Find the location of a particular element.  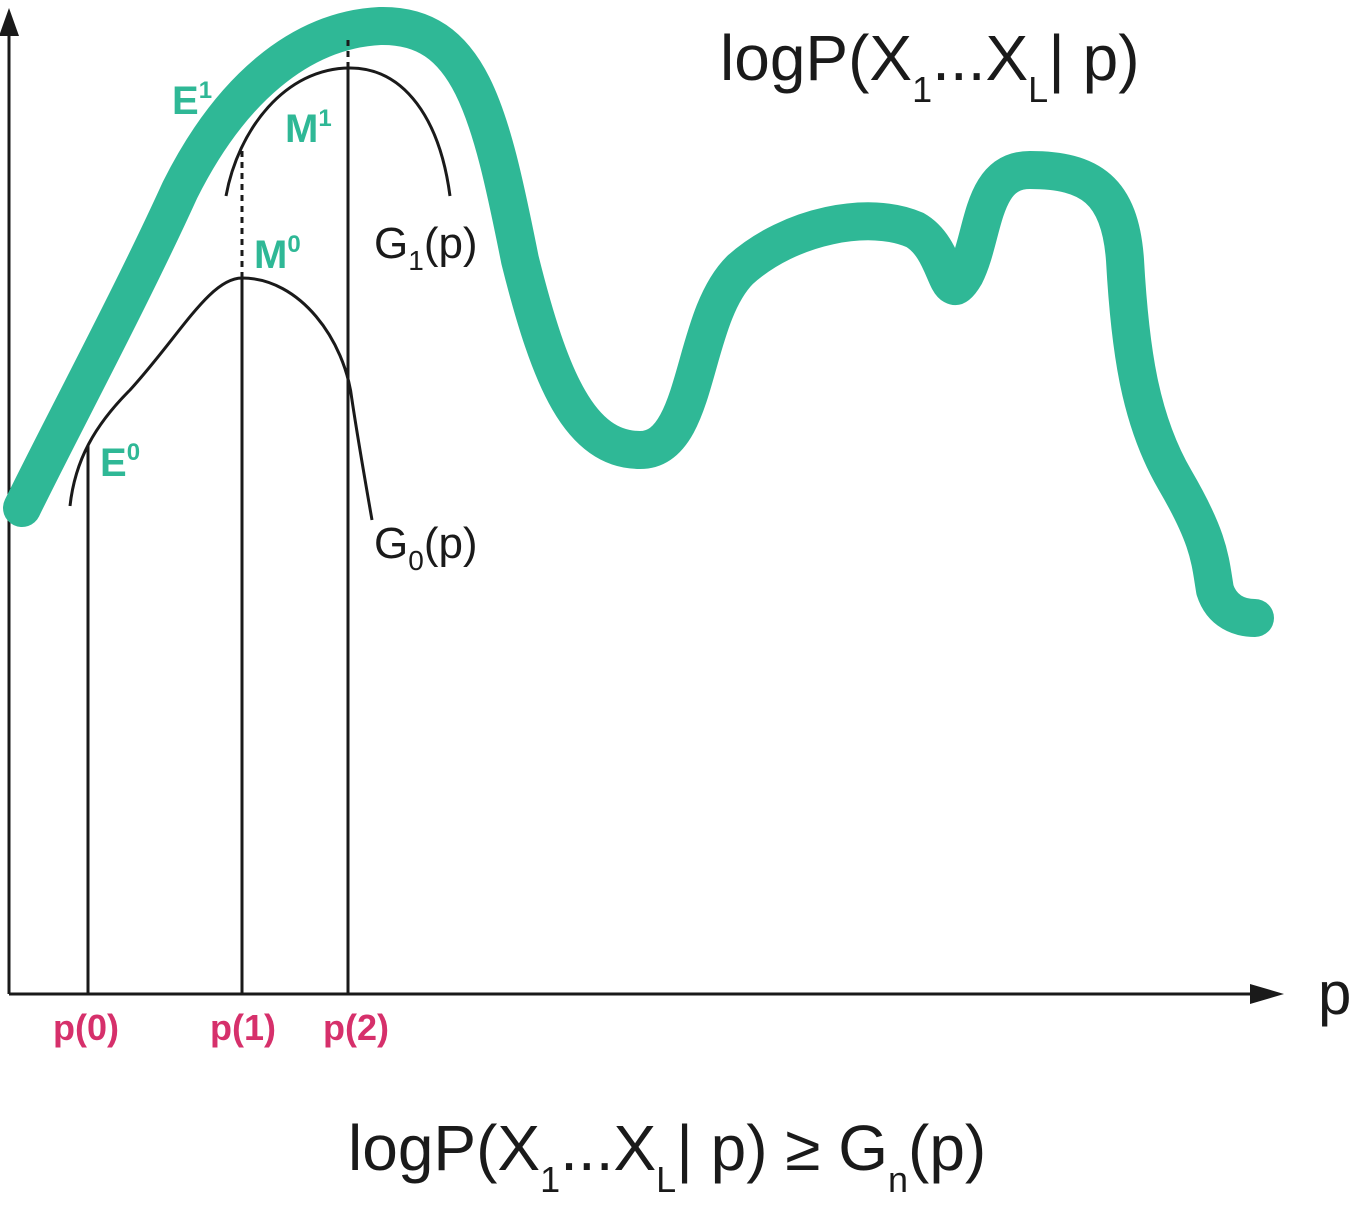

x-axis-arrow is located at coordinates (1267, 994).